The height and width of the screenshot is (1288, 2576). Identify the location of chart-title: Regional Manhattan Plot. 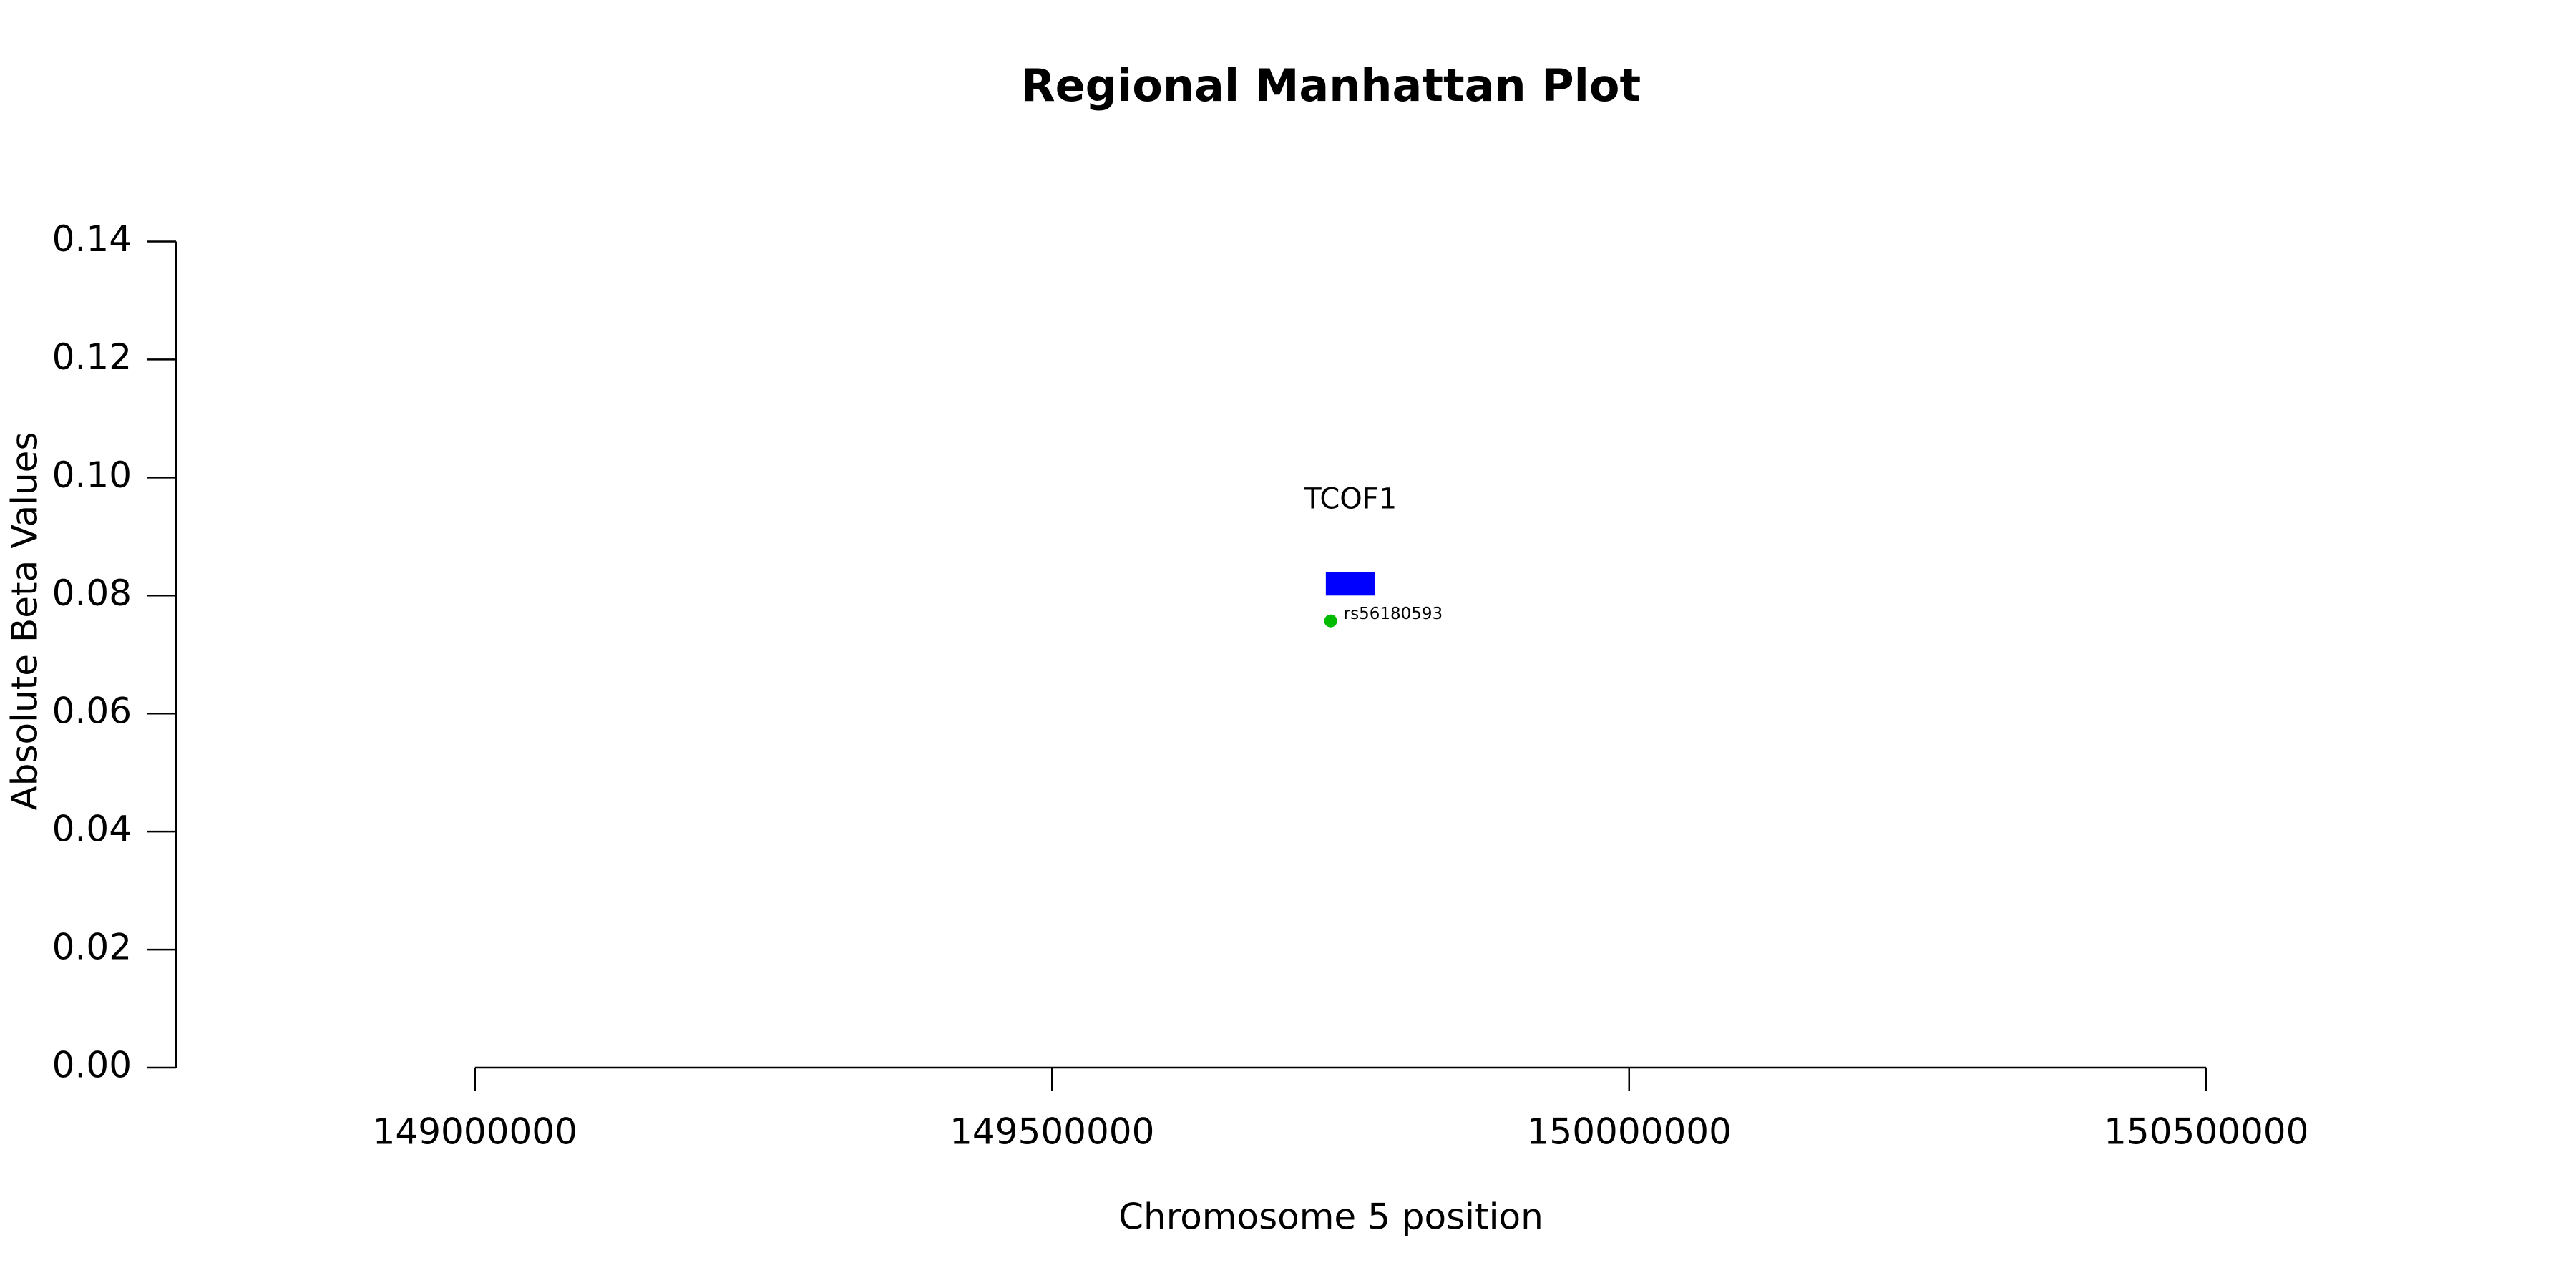
(1331, 85).